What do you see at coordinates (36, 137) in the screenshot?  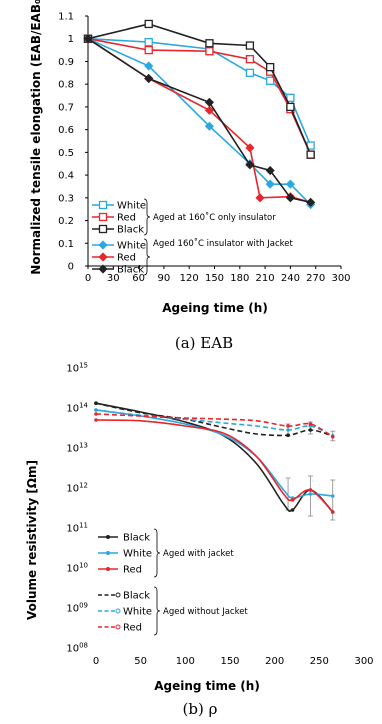 I see `chart-eab-ylabel: Normalized tensile elongation (EAB/EAB₀)` at bounding box center [36, 137].